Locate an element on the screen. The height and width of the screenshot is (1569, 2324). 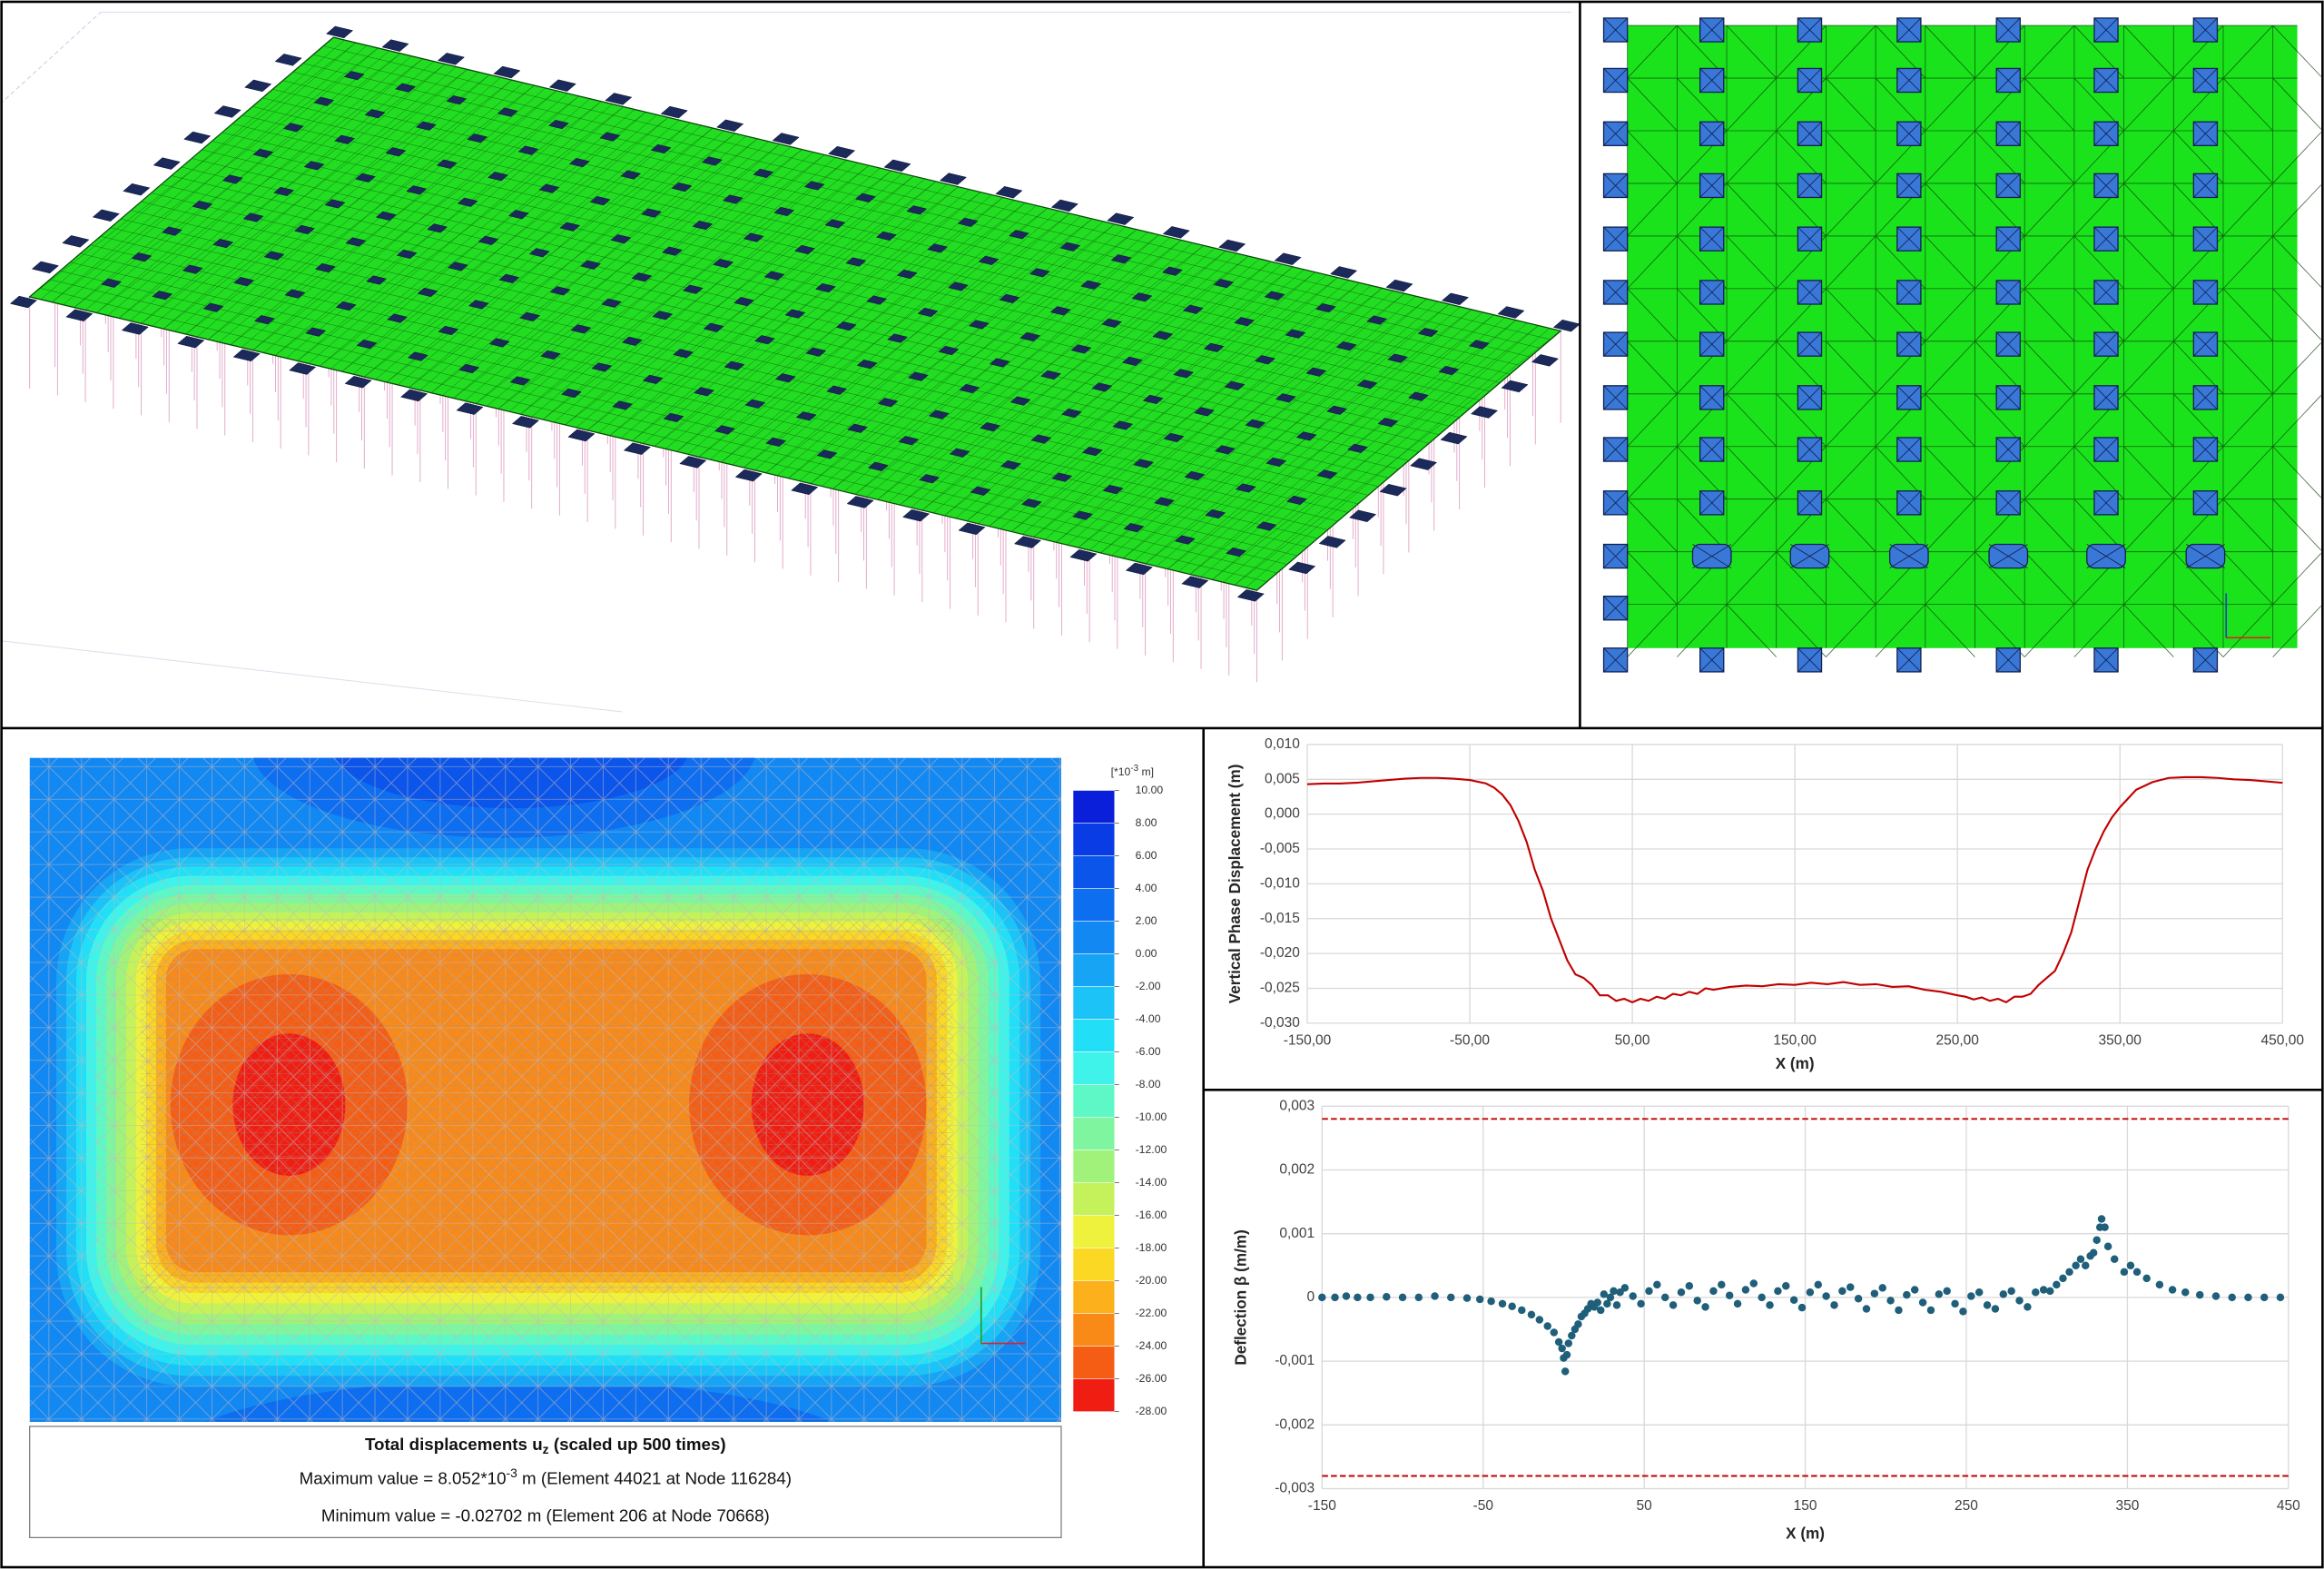
caption-max-text: Maximum value = 8.052*10 is located at coordinates (403, 1478).